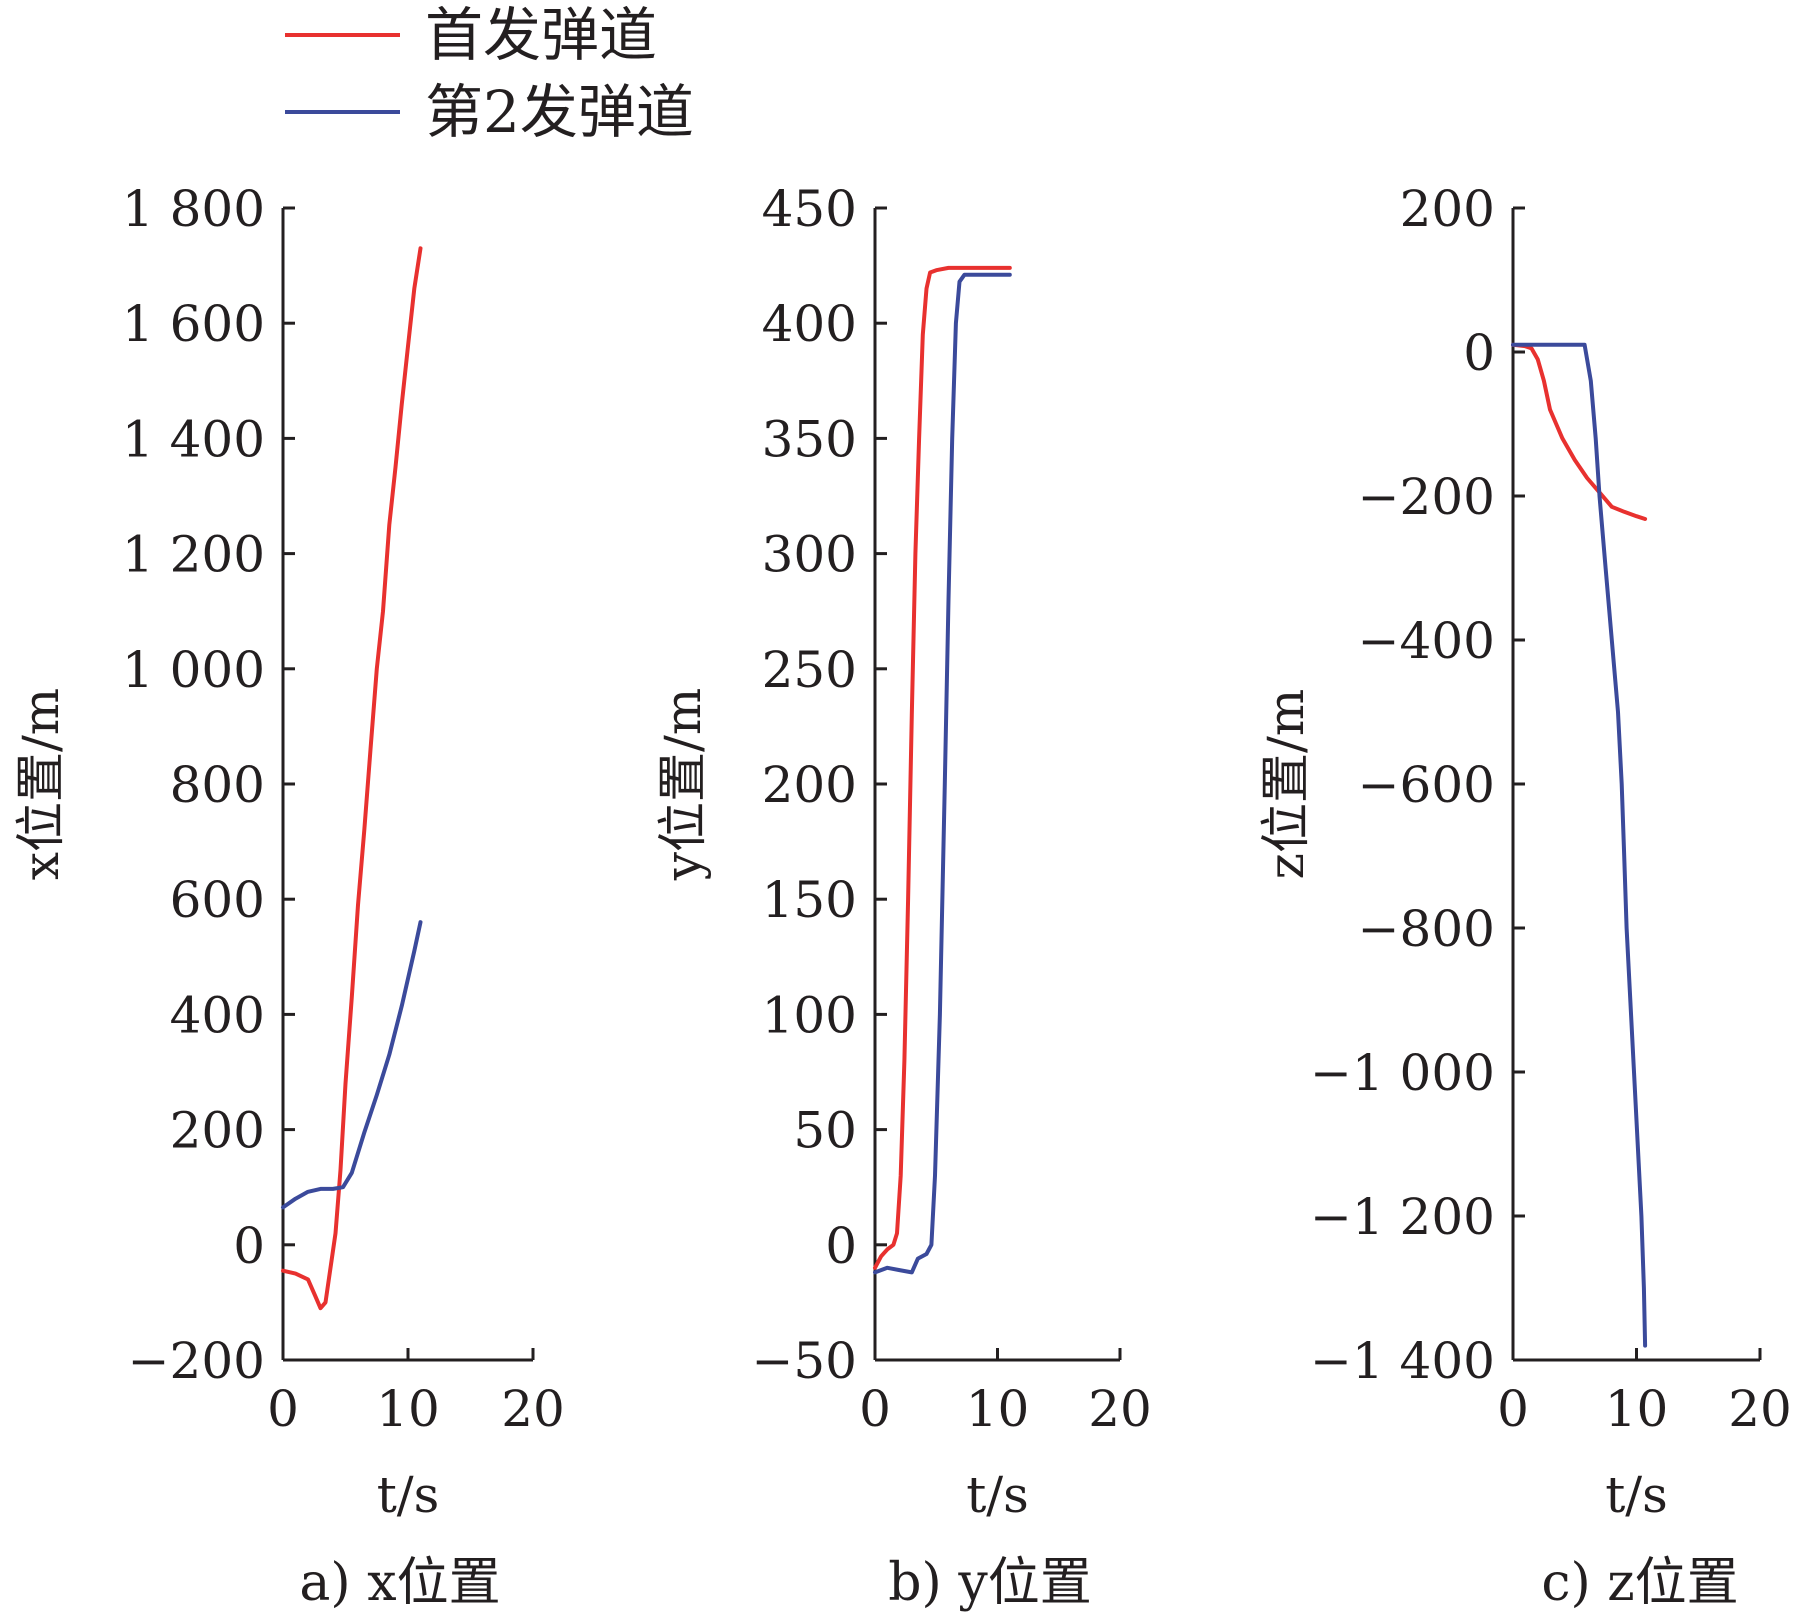  What do you see at coordinates (193, 324) in the screenshot?
I see `y-tick-label: 1 600` at bounding box center [193, 324].